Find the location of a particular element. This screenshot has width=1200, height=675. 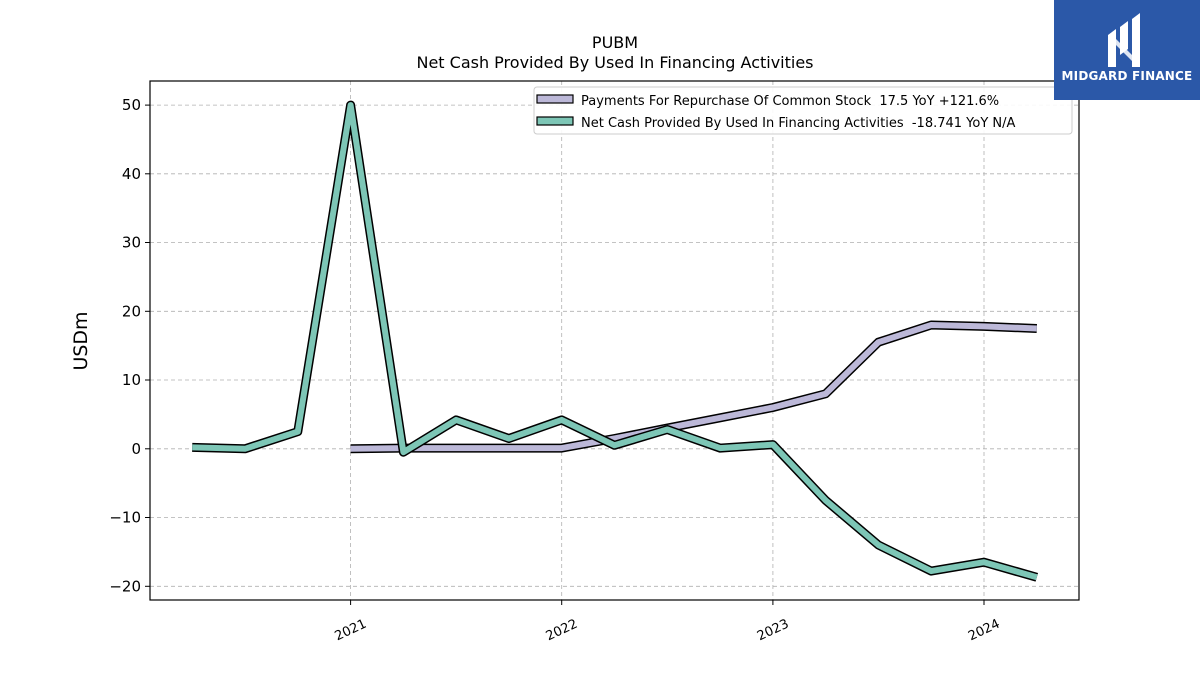

y-tick-label: −10 is located at coordinates (125, 518).